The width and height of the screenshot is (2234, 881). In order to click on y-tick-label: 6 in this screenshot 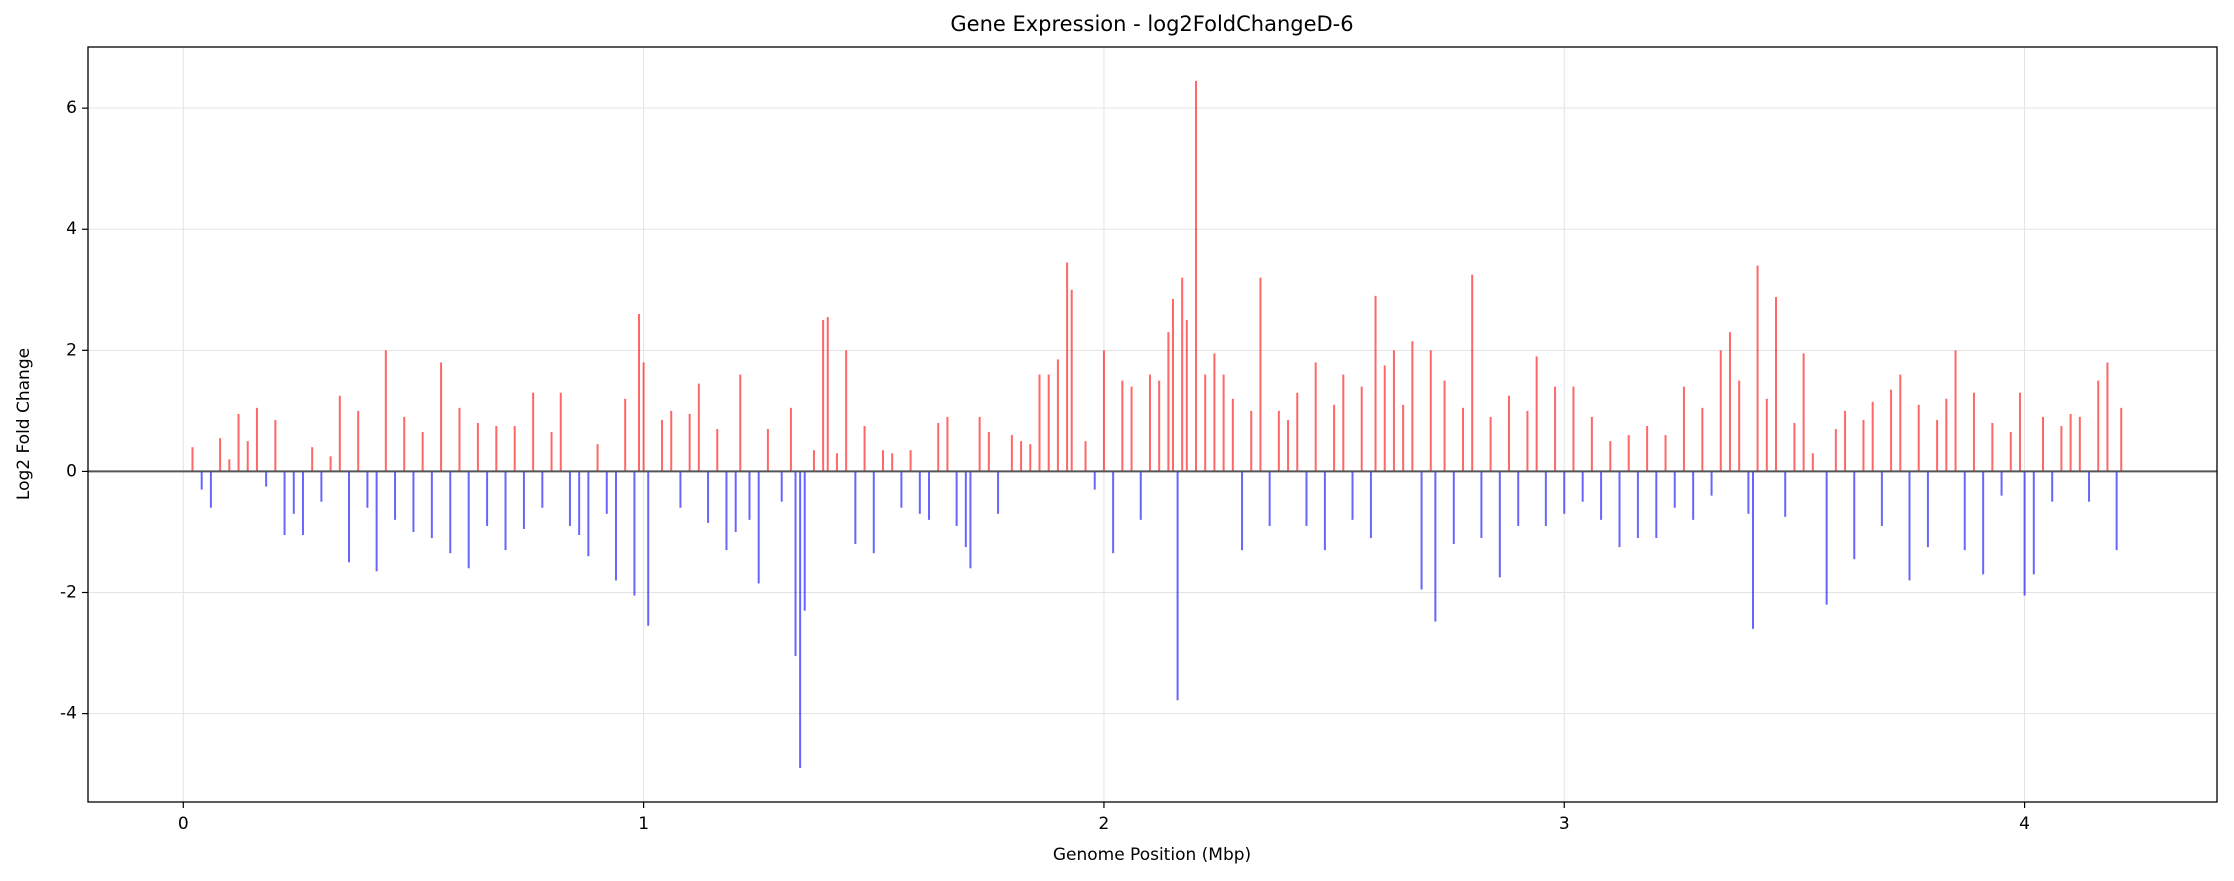, I will do `click(71, 108)`.